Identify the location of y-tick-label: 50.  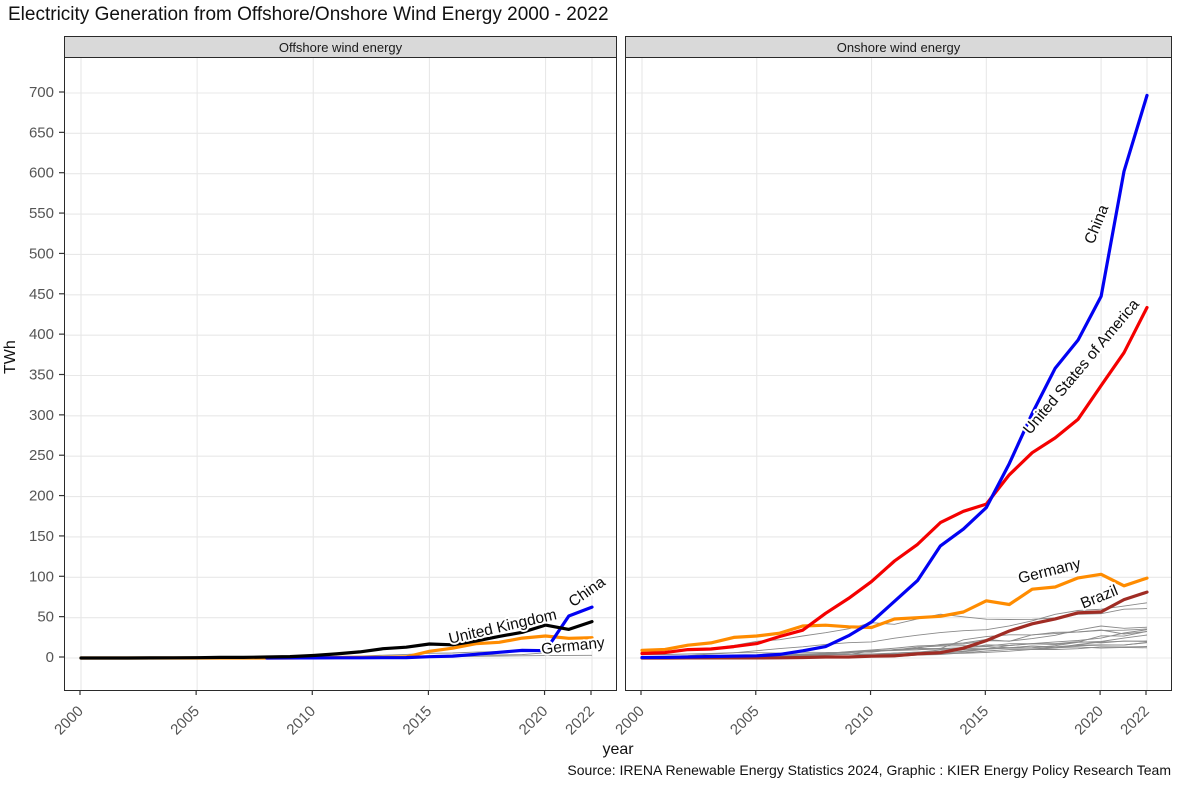
(45, 617).